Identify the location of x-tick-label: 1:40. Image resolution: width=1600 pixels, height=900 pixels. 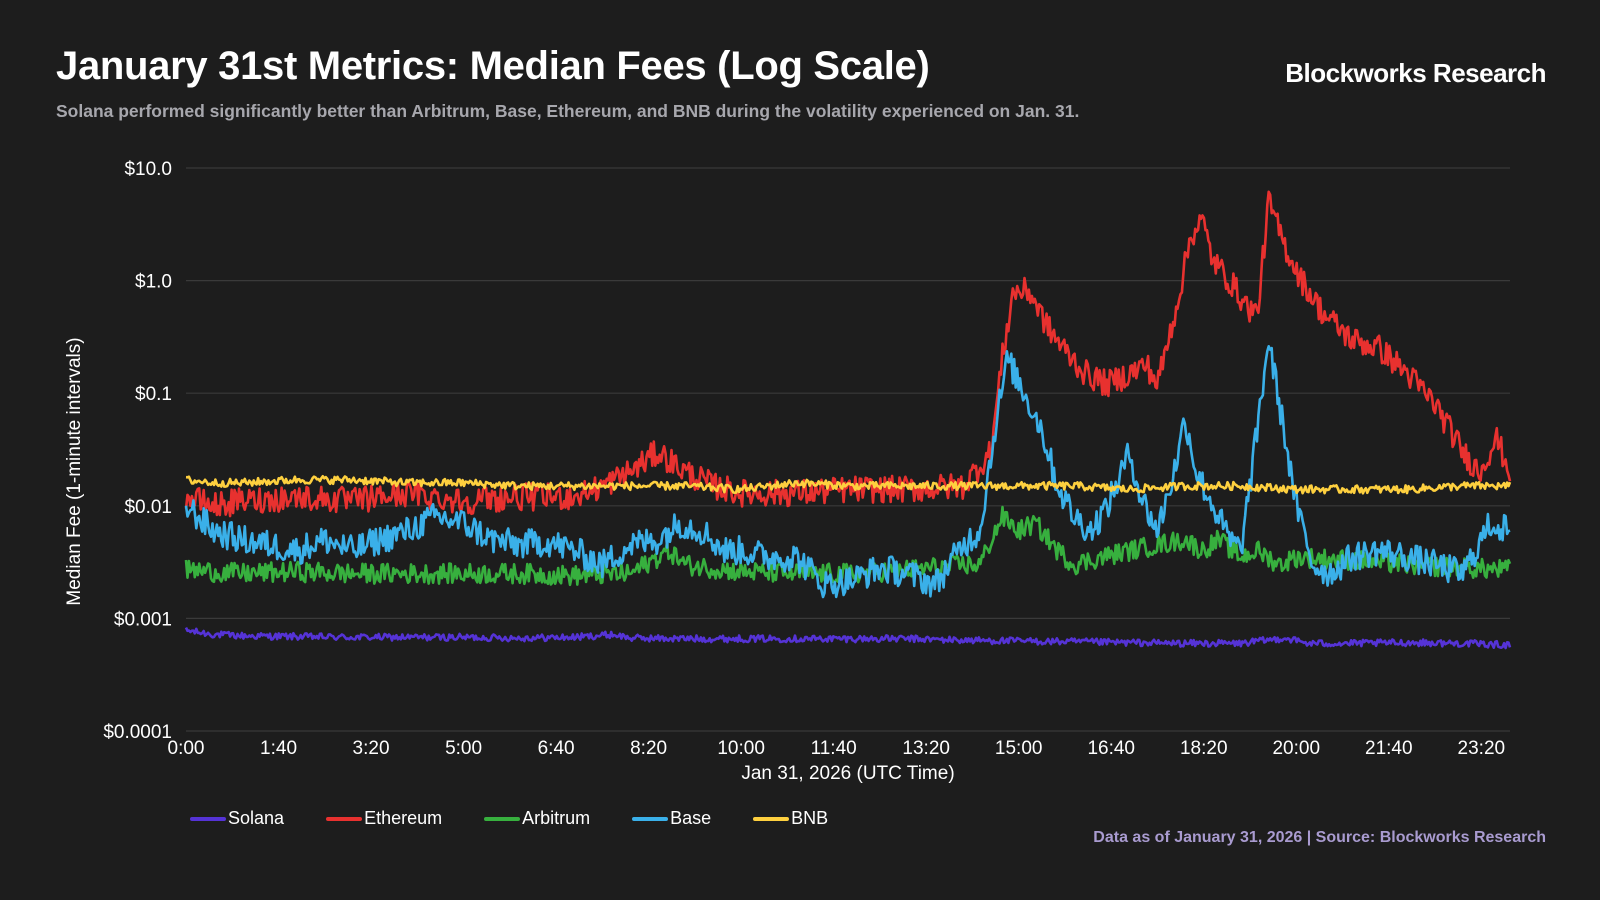
(278, 748).